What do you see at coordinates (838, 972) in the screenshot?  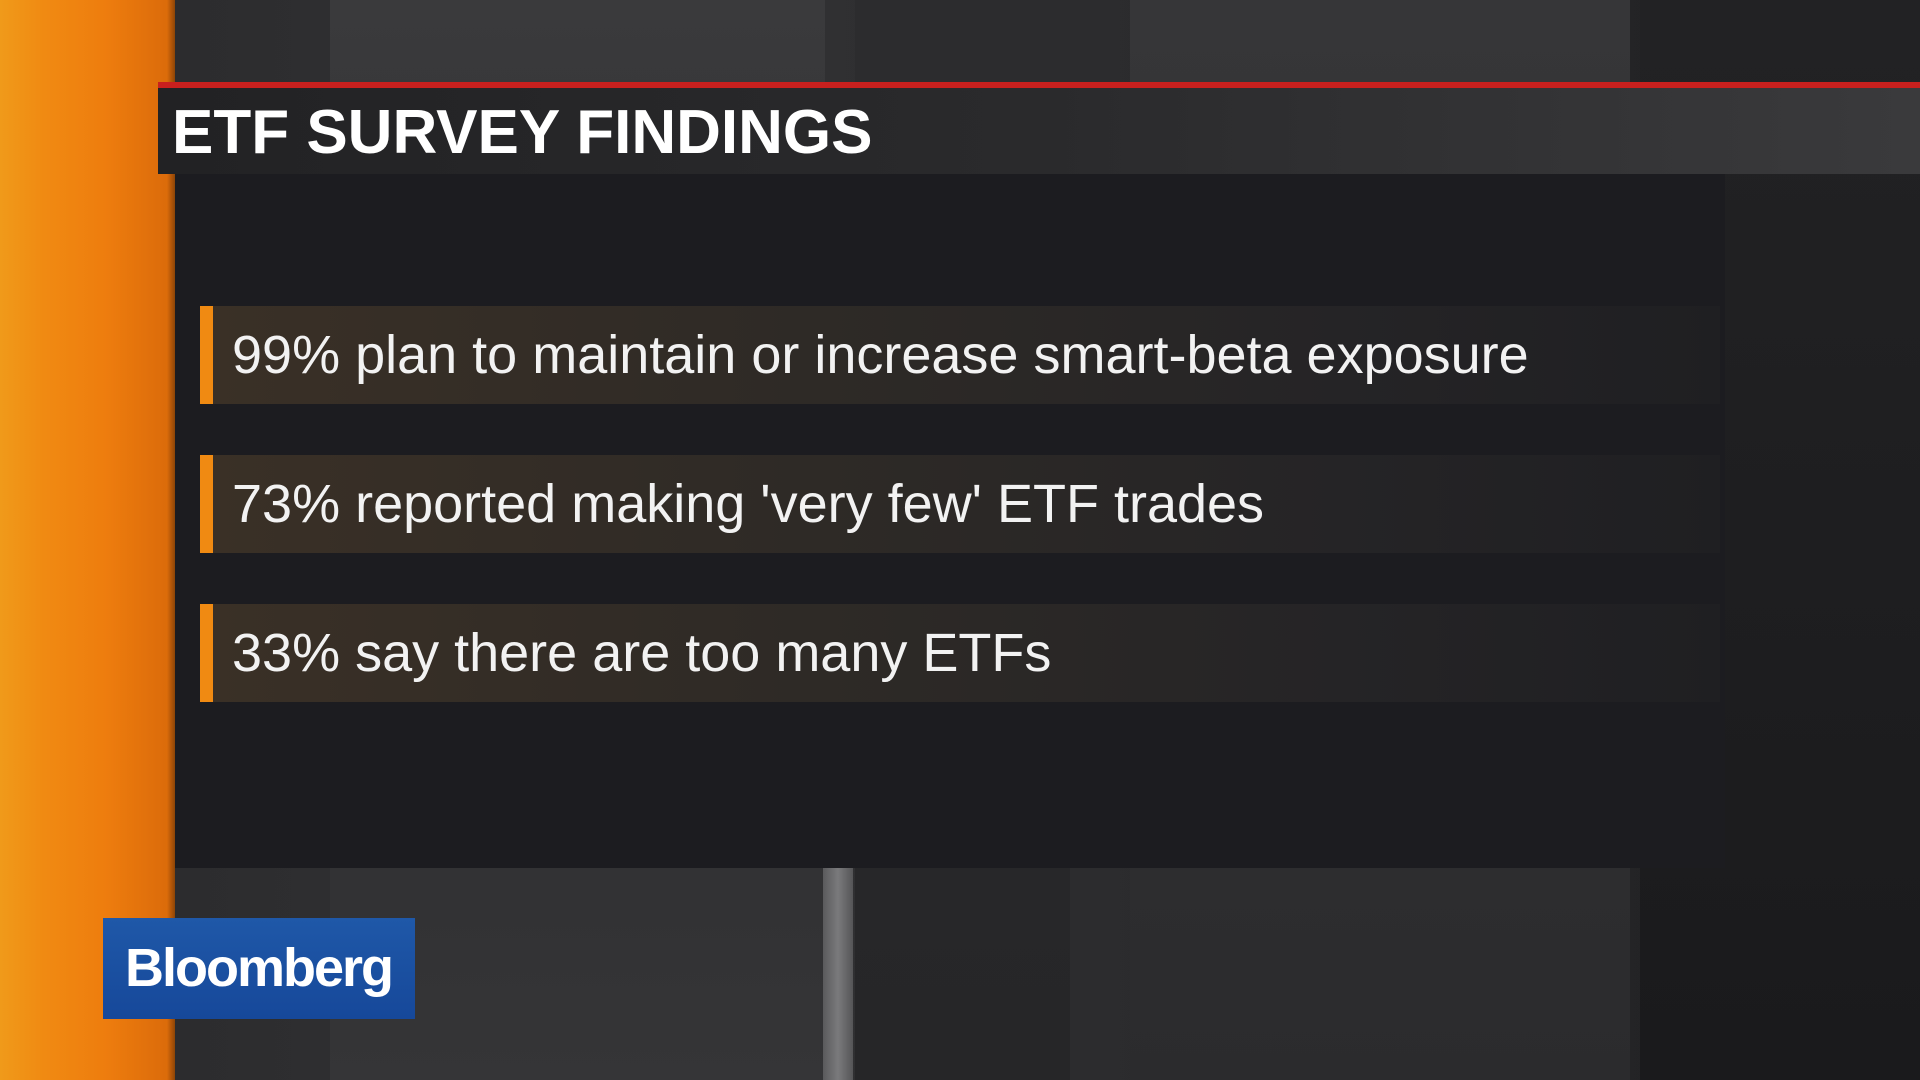 I see `studio-background-pole` at bounding box center [838, 972].